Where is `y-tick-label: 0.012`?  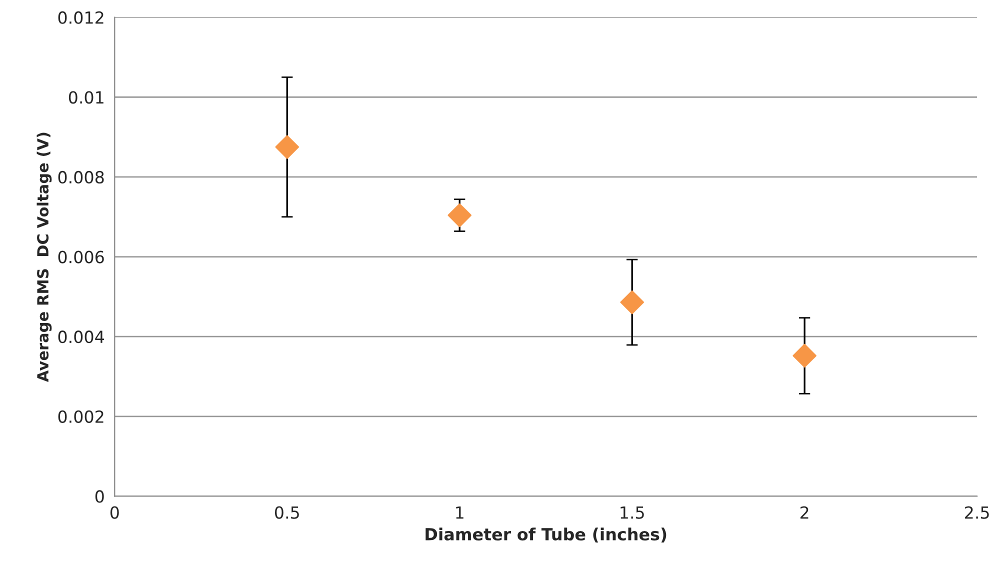
y-tick-label: 0.012 is located at coordinates (81, 17).